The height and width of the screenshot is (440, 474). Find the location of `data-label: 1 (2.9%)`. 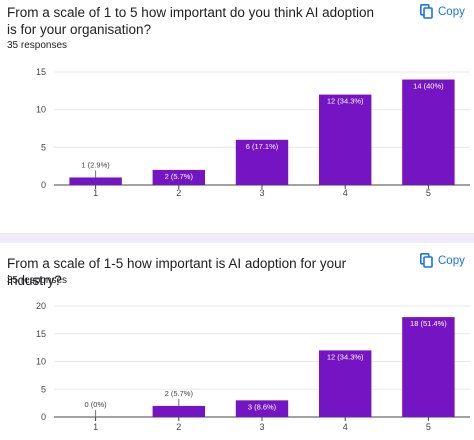

data-label: 1 (2.9%) is located at coordinates (95, 164).